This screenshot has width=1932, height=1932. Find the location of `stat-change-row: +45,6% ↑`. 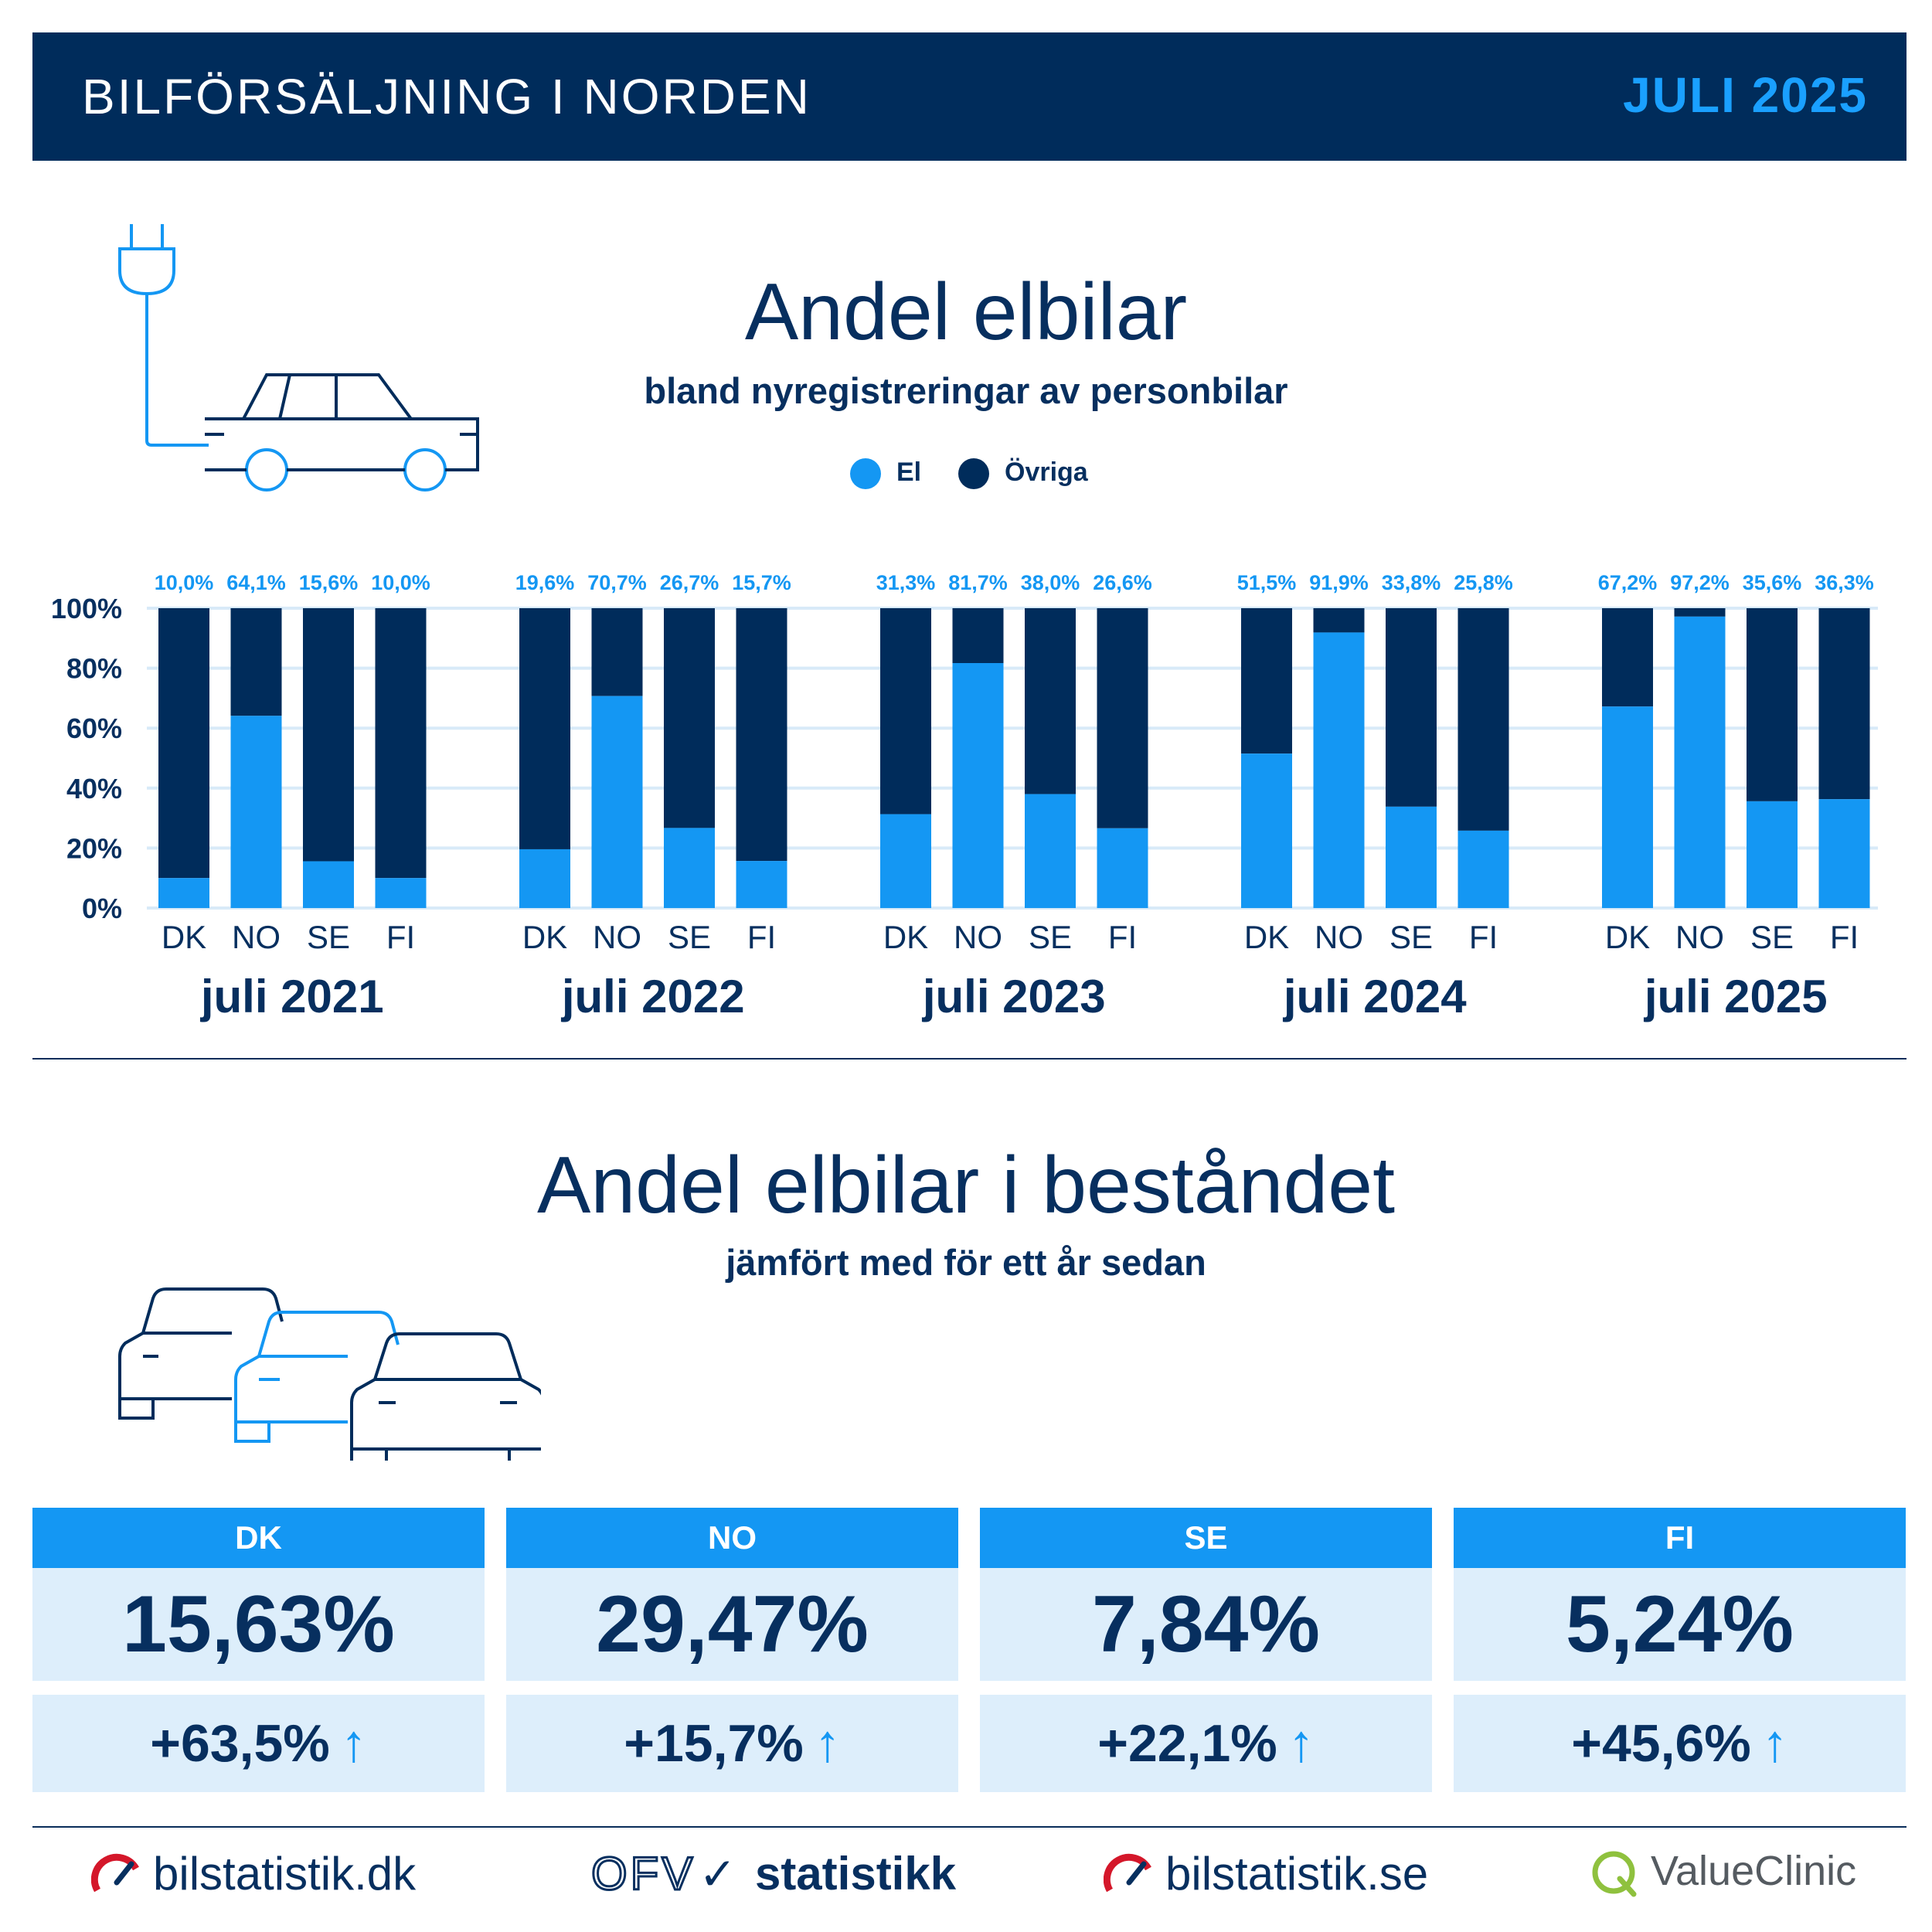

stat-change-row: +45,6% ↑ is located at coordinates (1680, 1743).